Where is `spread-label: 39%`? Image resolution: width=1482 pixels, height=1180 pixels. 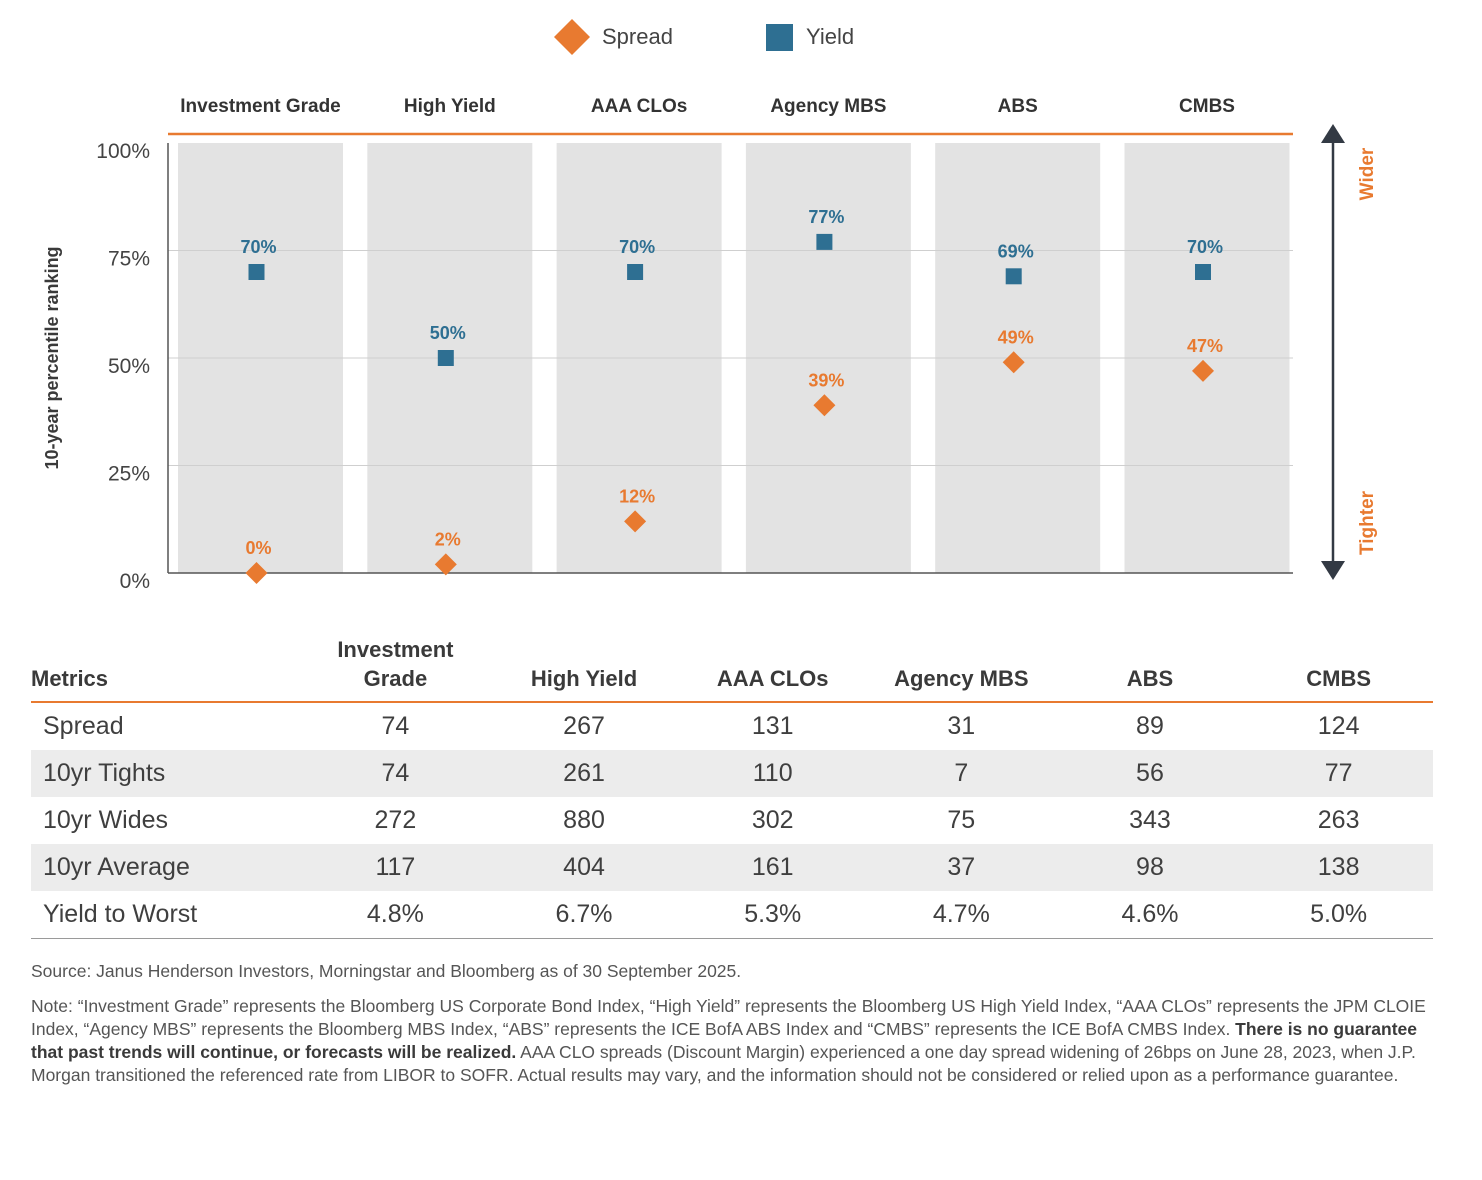 spread-label: 39% is located at coordinates (826, 380).